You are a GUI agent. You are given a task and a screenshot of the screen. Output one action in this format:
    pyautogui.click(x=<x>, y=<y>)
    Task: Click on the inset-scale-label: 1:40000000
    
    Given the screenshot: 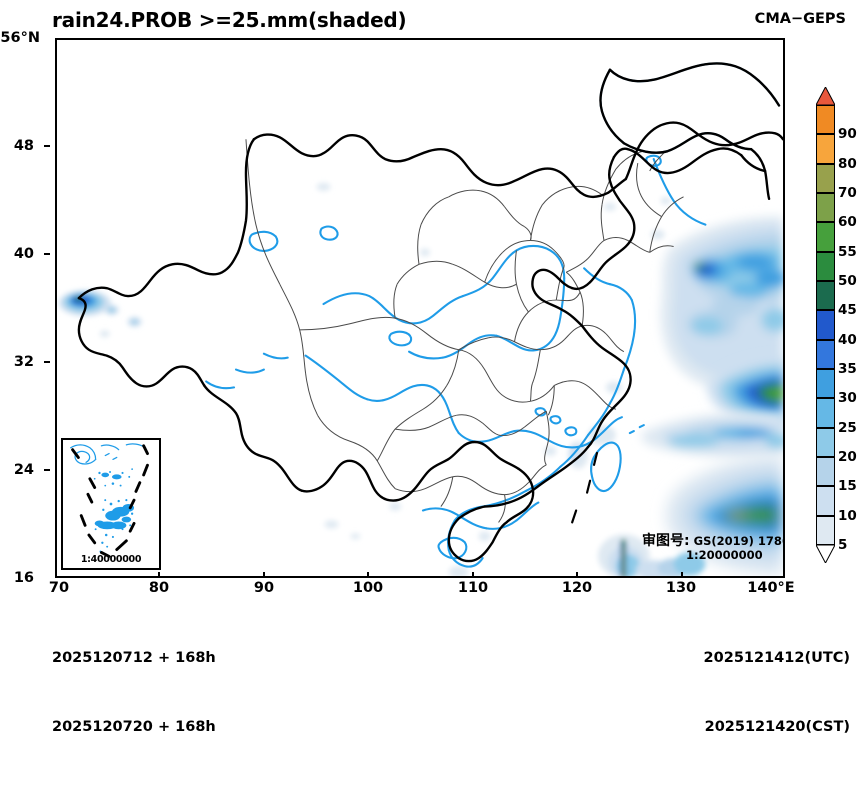 What is the action you would take?
    pyautogui.click(x=111, y=559)
    